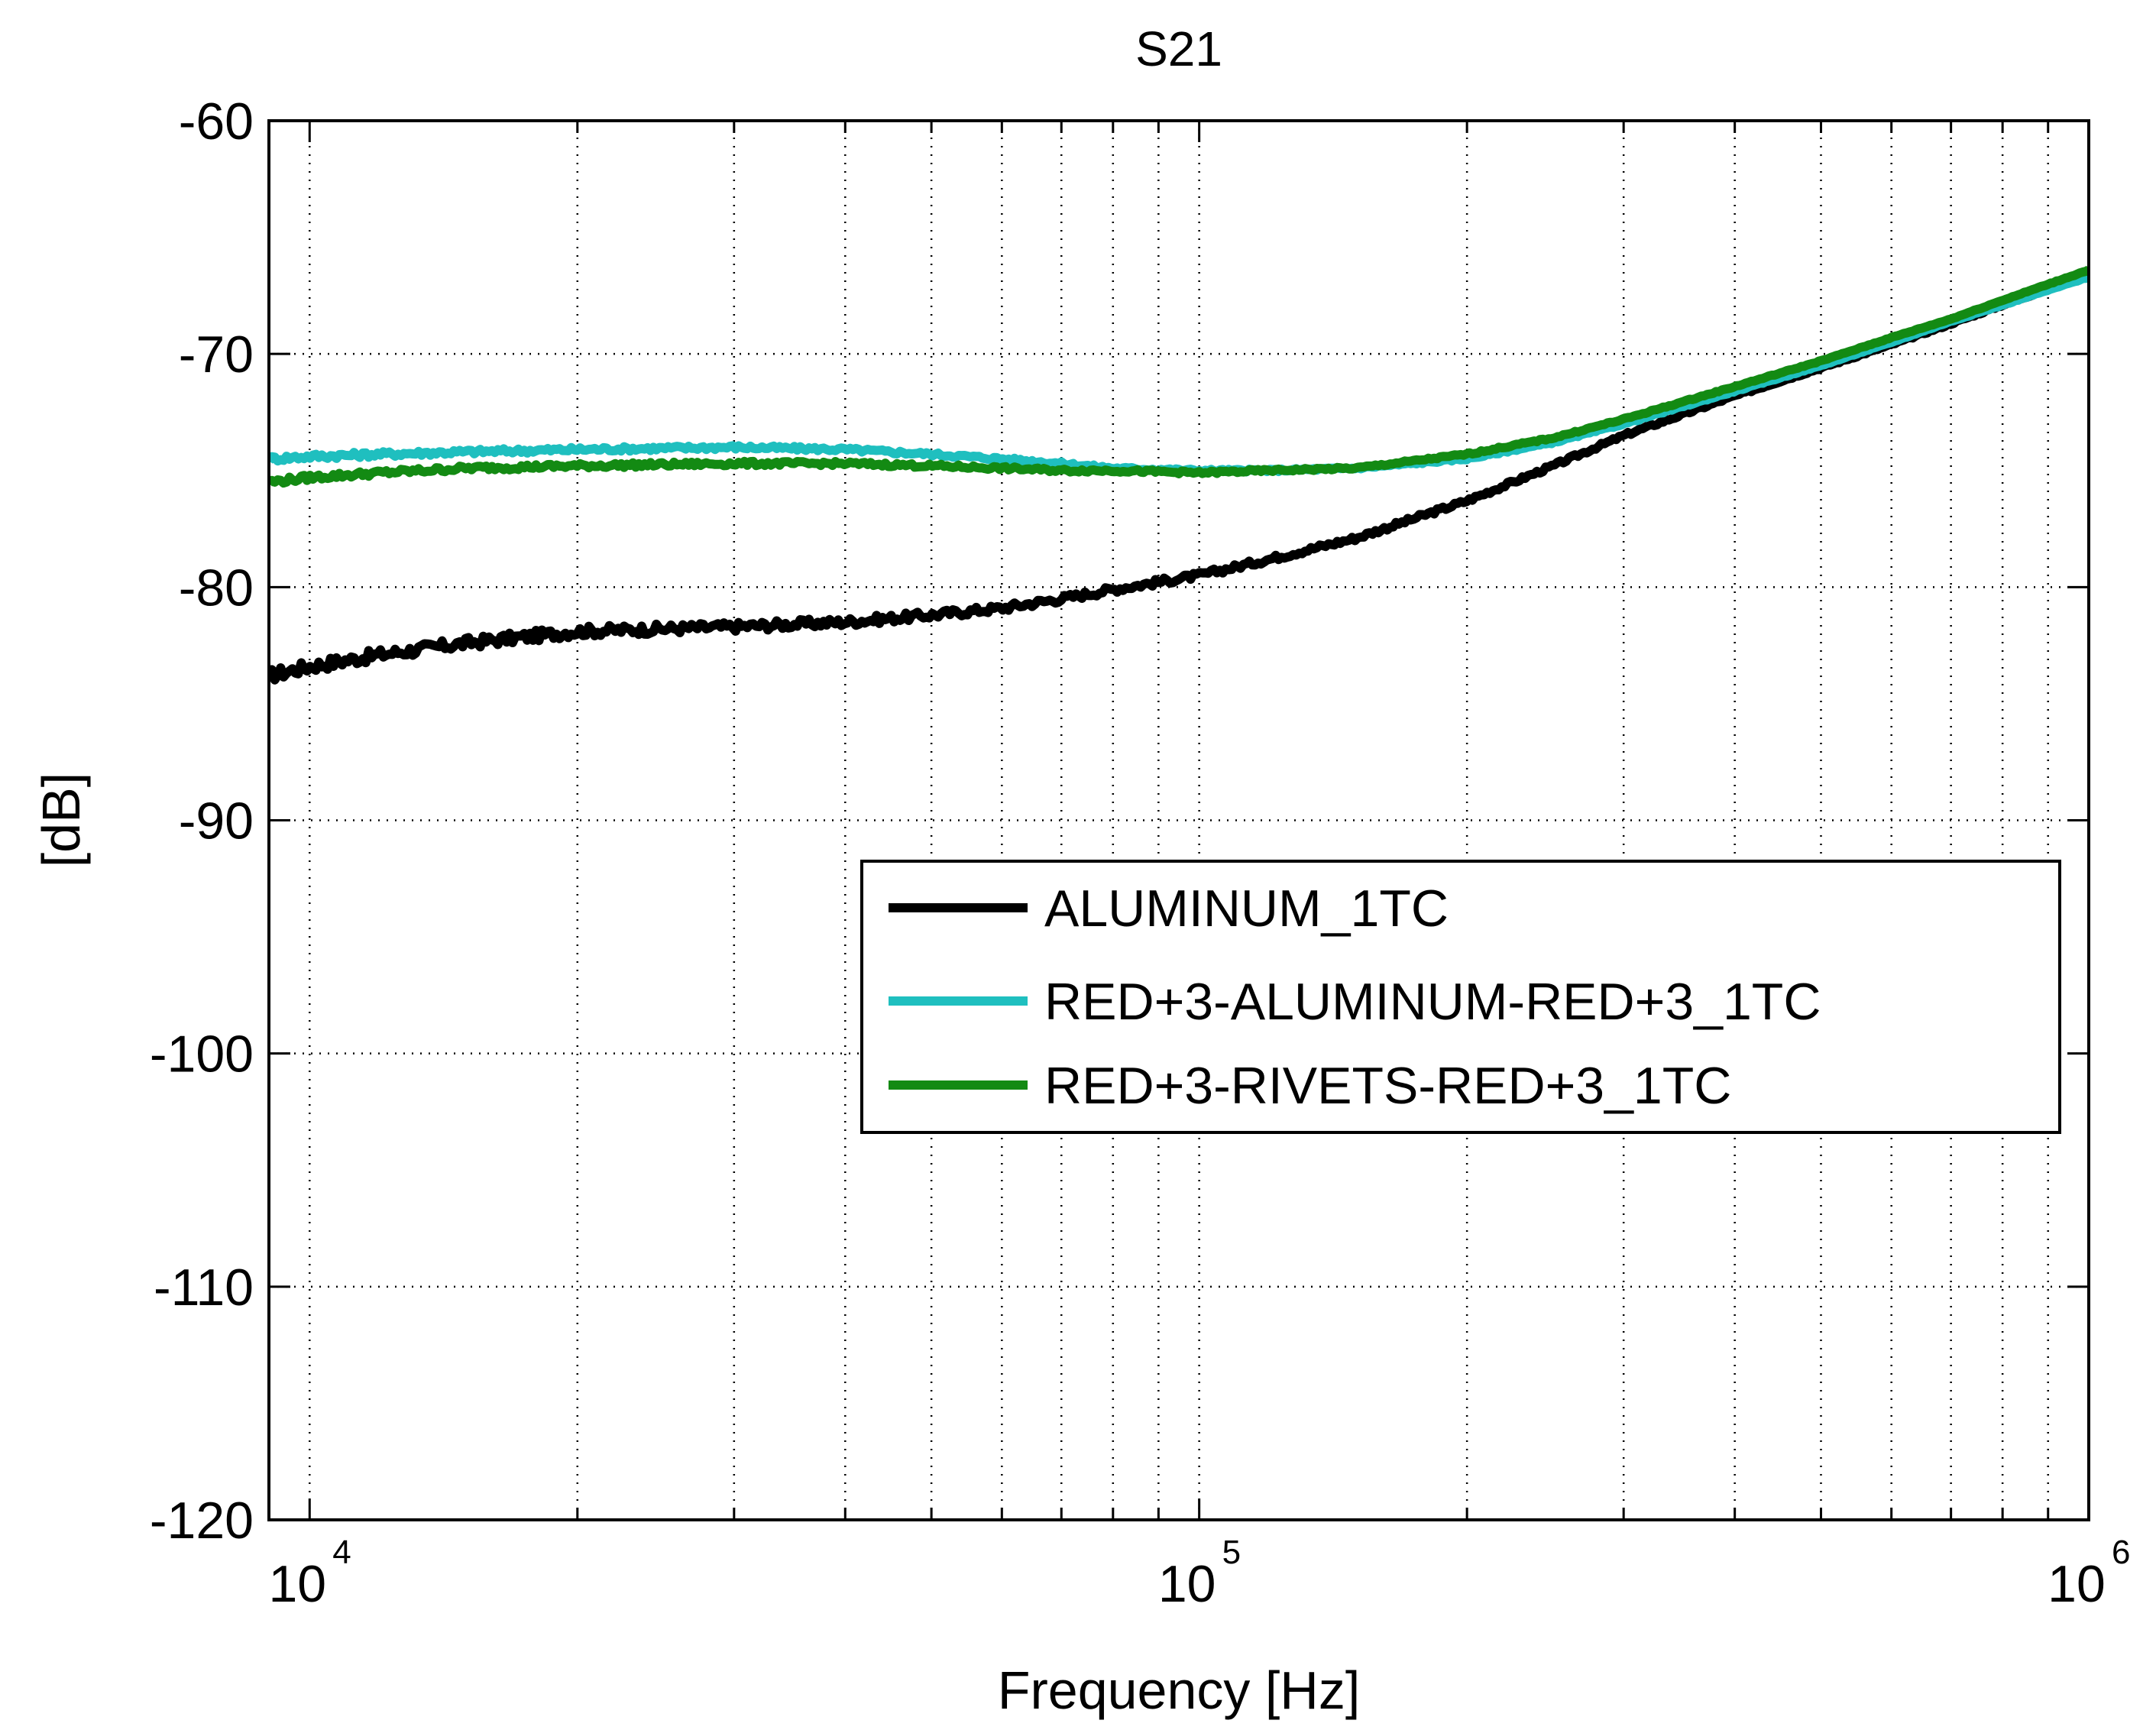  Describe the element at coordinates (1433, 1002) in the screenshot. I see `legend-label: RED+3-ALUMINUM-RED+3_1TC` at that location.